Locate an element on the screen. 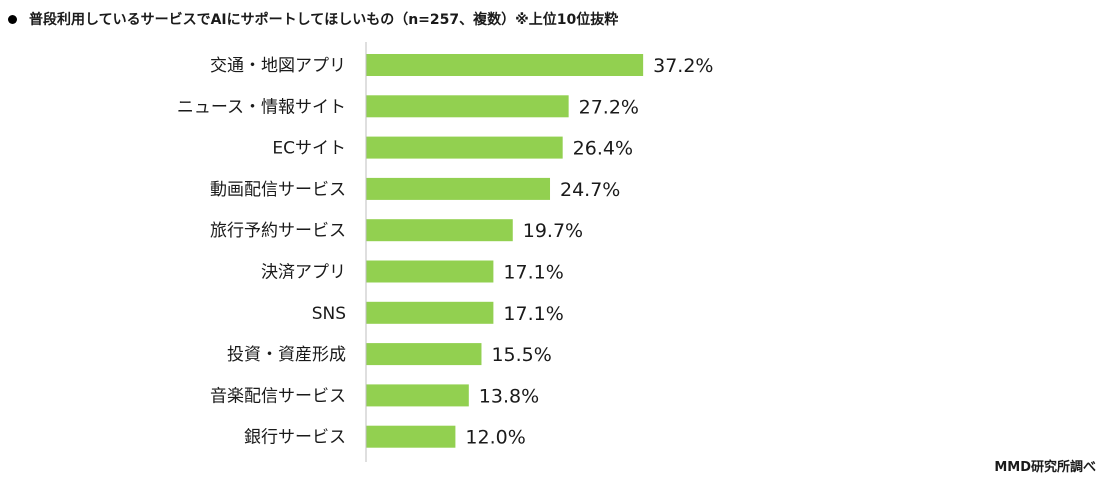 This screenshot has height=484, width=1108. category-label: 銀行サービス is located at coordinates (295, 438).